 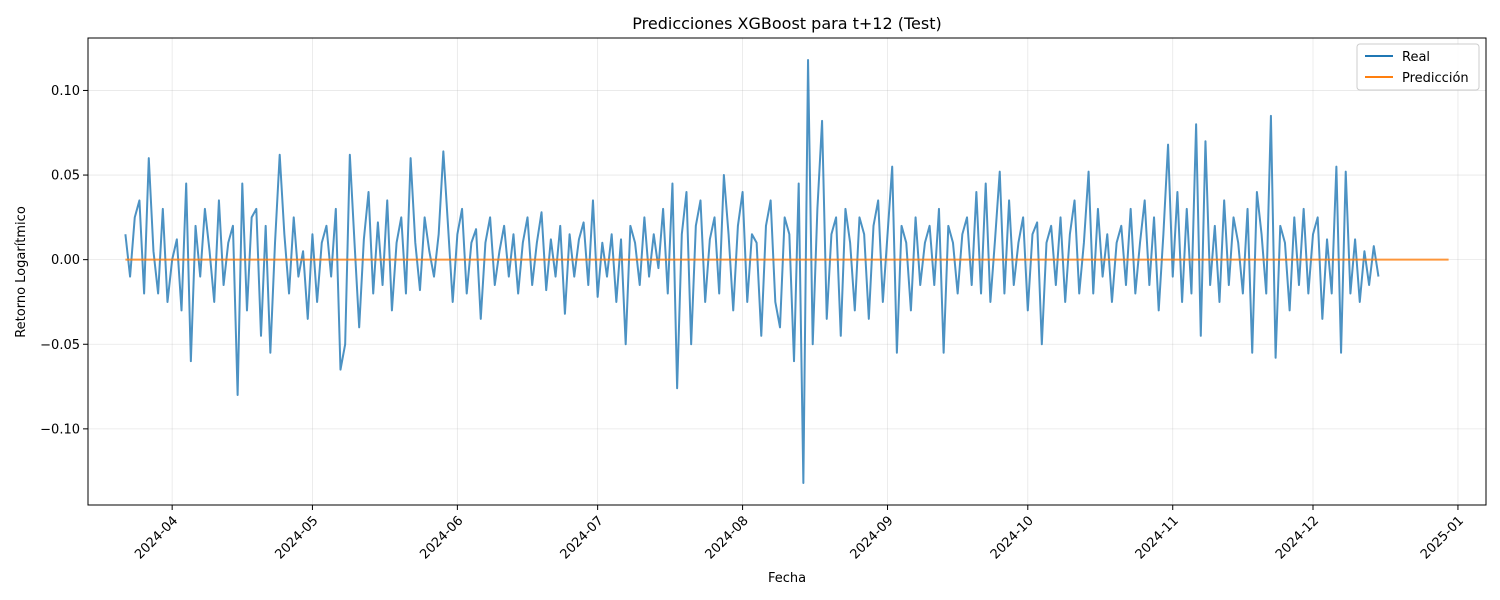 I want to click on y-tick-label: 0.05, so click(x=65, y=176).